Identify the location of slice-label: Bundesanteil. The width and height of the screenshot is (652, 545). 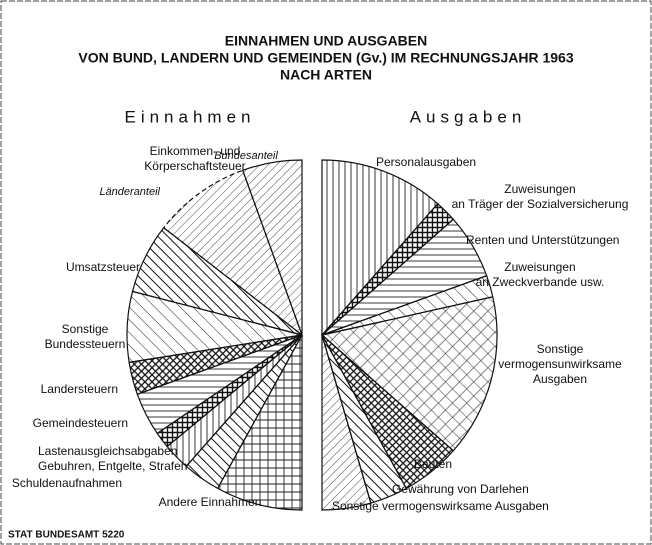
(246, 156).